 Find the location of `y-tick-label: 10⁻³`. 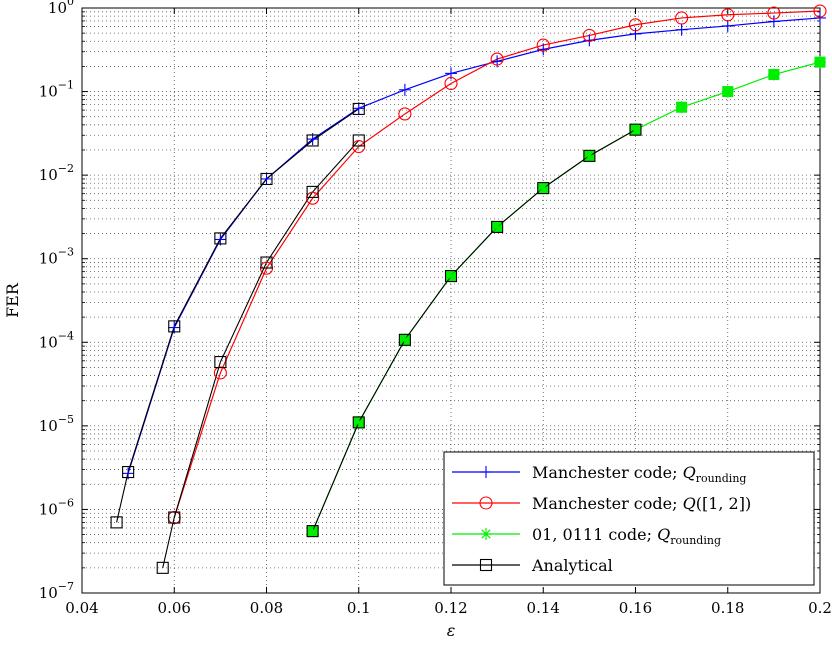

y-tick-label: 10⁻³ is located at coordinates (56, 257).